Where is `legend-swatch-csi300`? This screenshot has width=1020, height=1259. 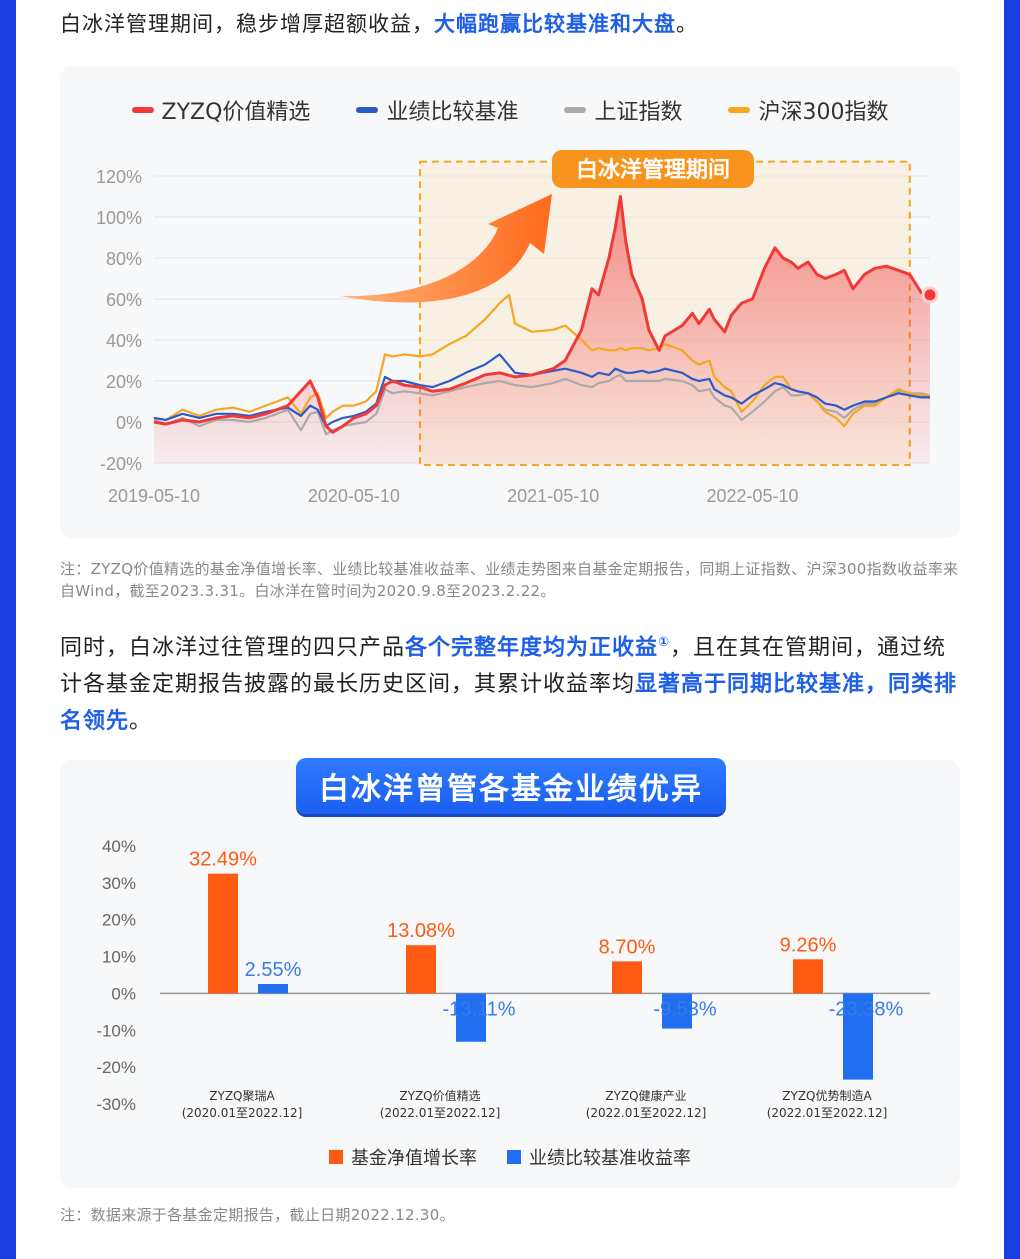
legend-swatch-csi300 is located at coordinates (739, 110).